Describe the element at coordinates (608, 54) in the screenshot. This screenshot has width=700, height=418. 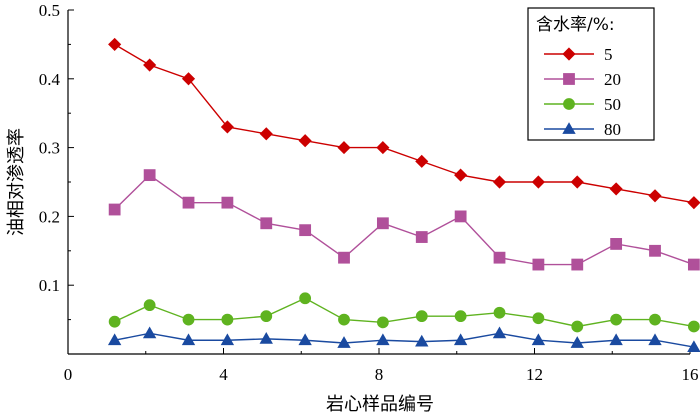
I see `legend-label-5: 5` at that location.